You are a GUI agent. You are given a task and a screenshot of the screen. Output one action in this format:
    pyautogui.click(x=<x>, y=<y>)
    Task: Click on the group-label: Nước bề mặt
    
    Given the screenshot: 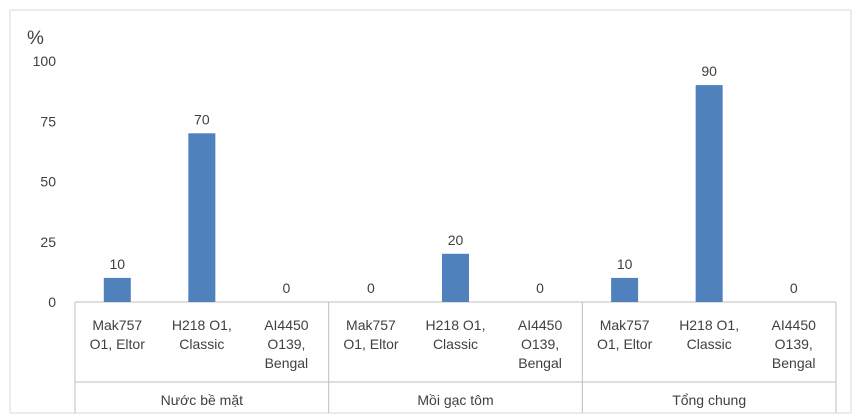 What is the action you would take?
    pyautogui.click(x=202, y=400)
    